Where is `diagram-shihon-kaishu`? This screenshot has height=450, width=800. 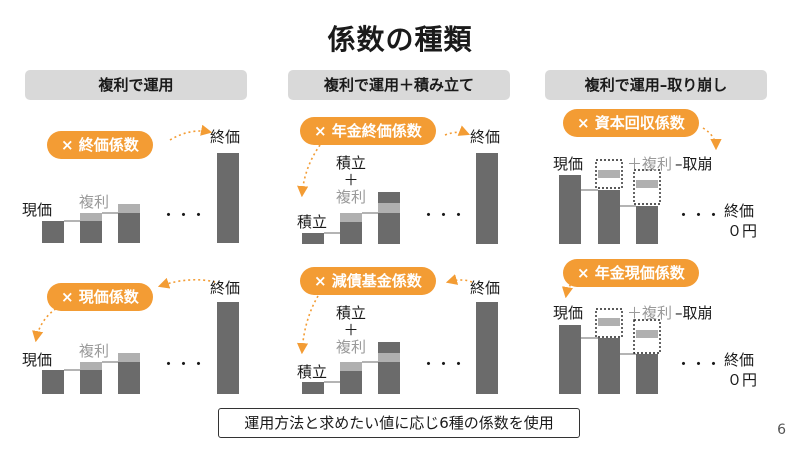 diagram-shihon-kaishu is located at coordinates (640, 185).